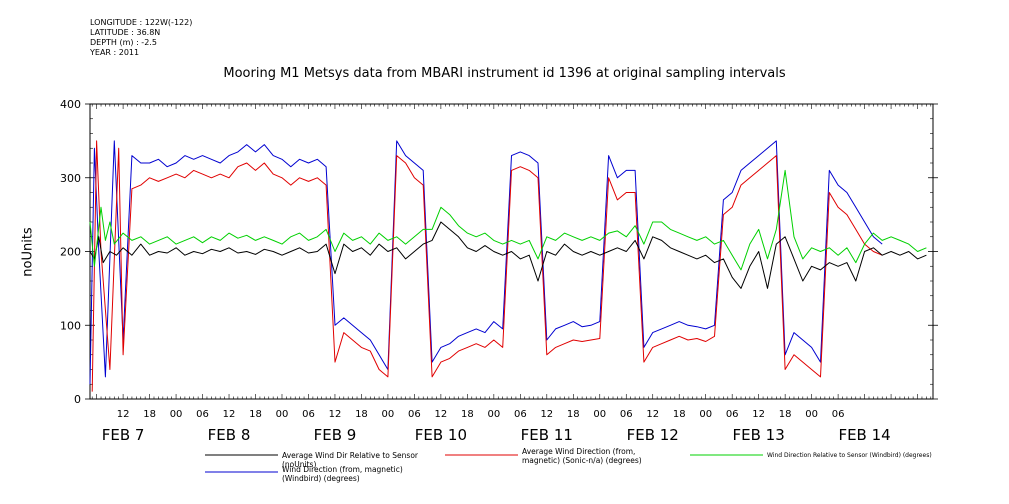 The image size is (1009, 504). What do you see at coordinates (125, 32) in the screenshot?
I see `latitude-text: LATITUDE : 36.8N` at bounding box center [125, 32].